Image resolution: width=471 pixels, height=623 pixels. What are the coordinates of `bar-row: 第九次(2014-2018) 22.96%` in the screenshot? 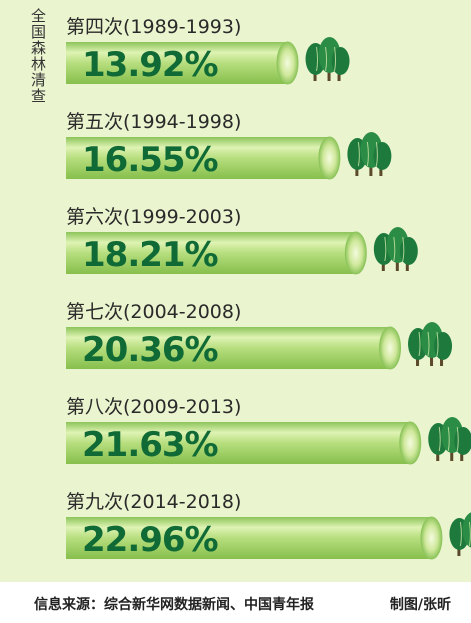 It's located at (268, 525).